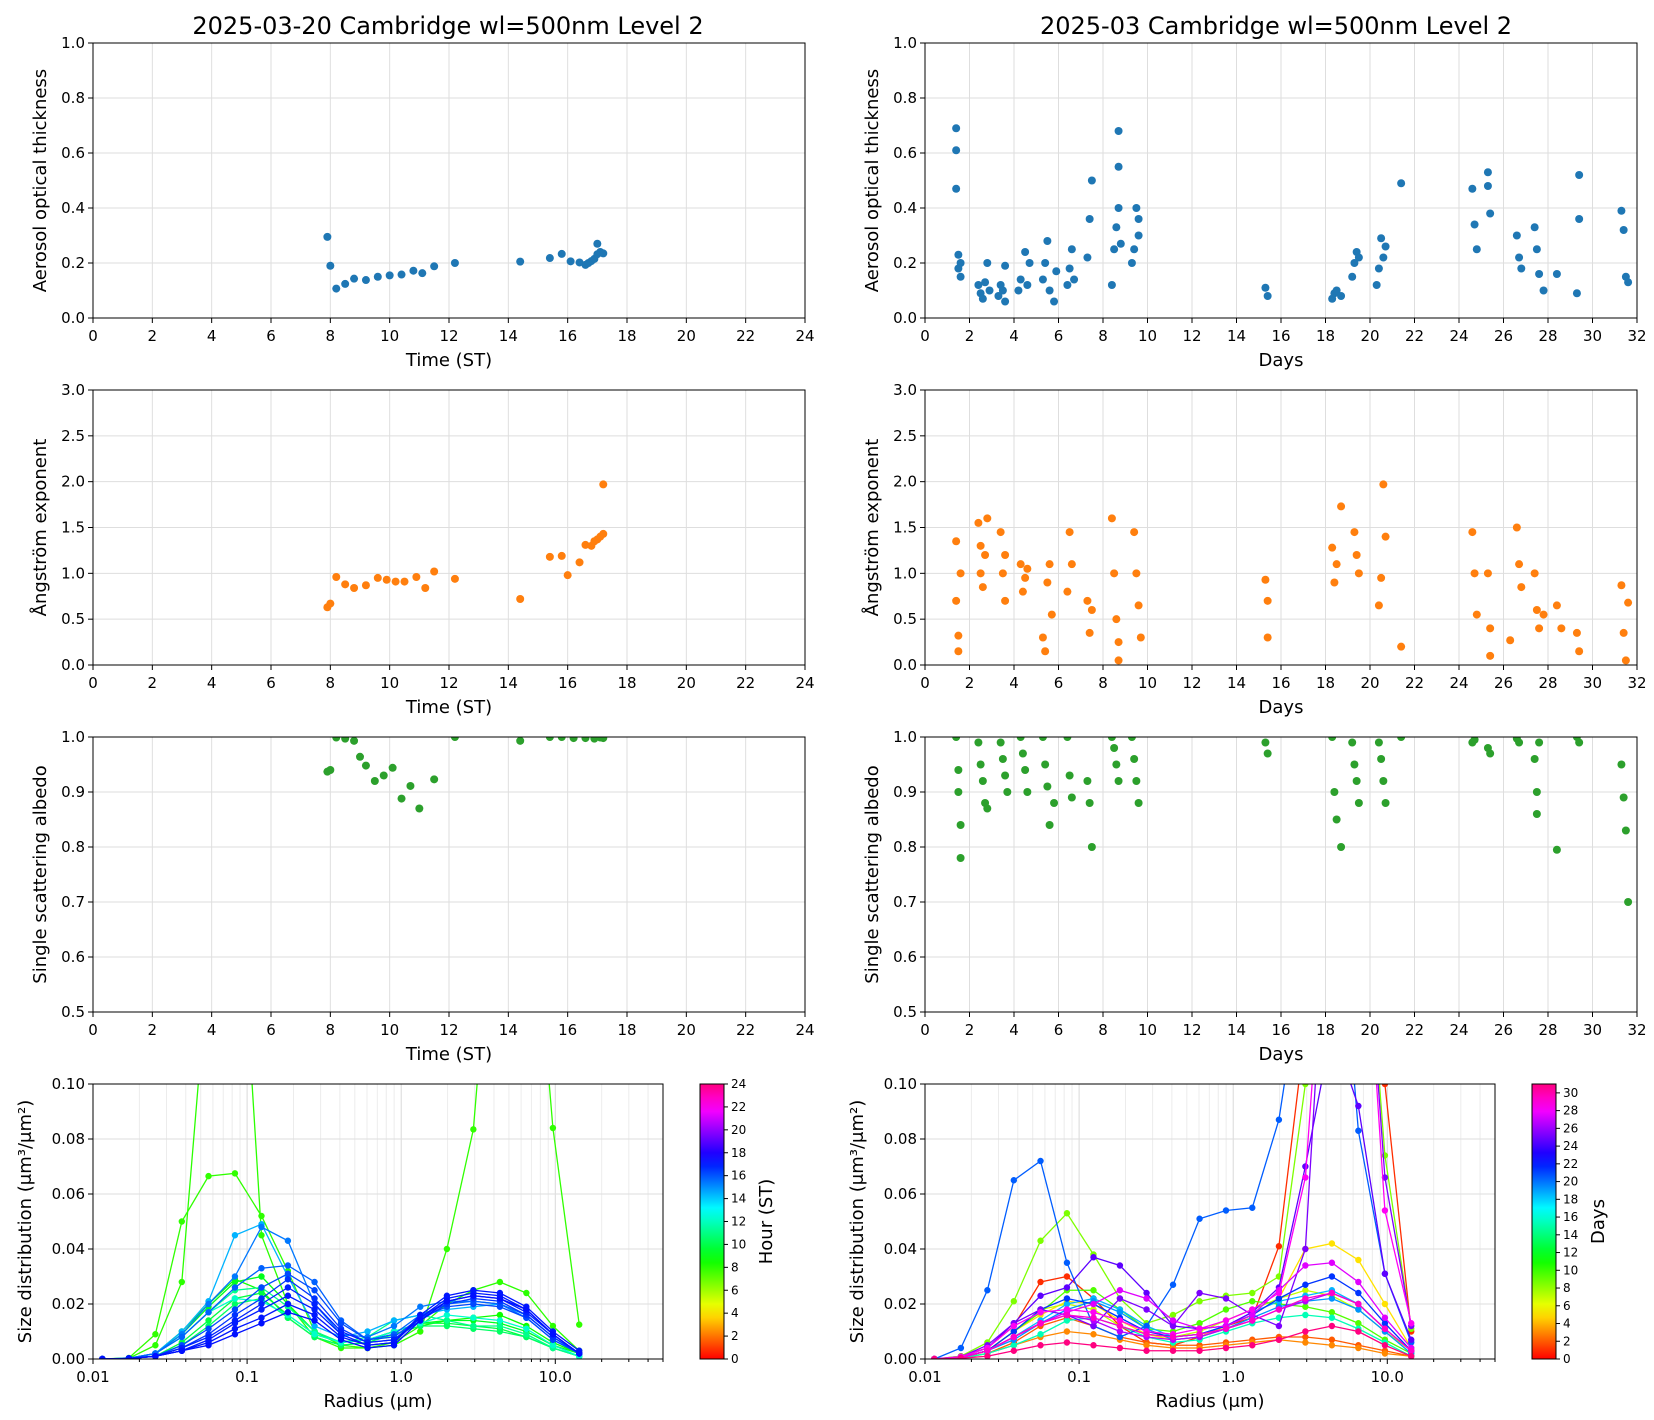  What do you see at coordinates (1014, 336) in the screenshot?
I see `monthly-aot-x-tick-label: 4` at bounding box center [1014, 336].